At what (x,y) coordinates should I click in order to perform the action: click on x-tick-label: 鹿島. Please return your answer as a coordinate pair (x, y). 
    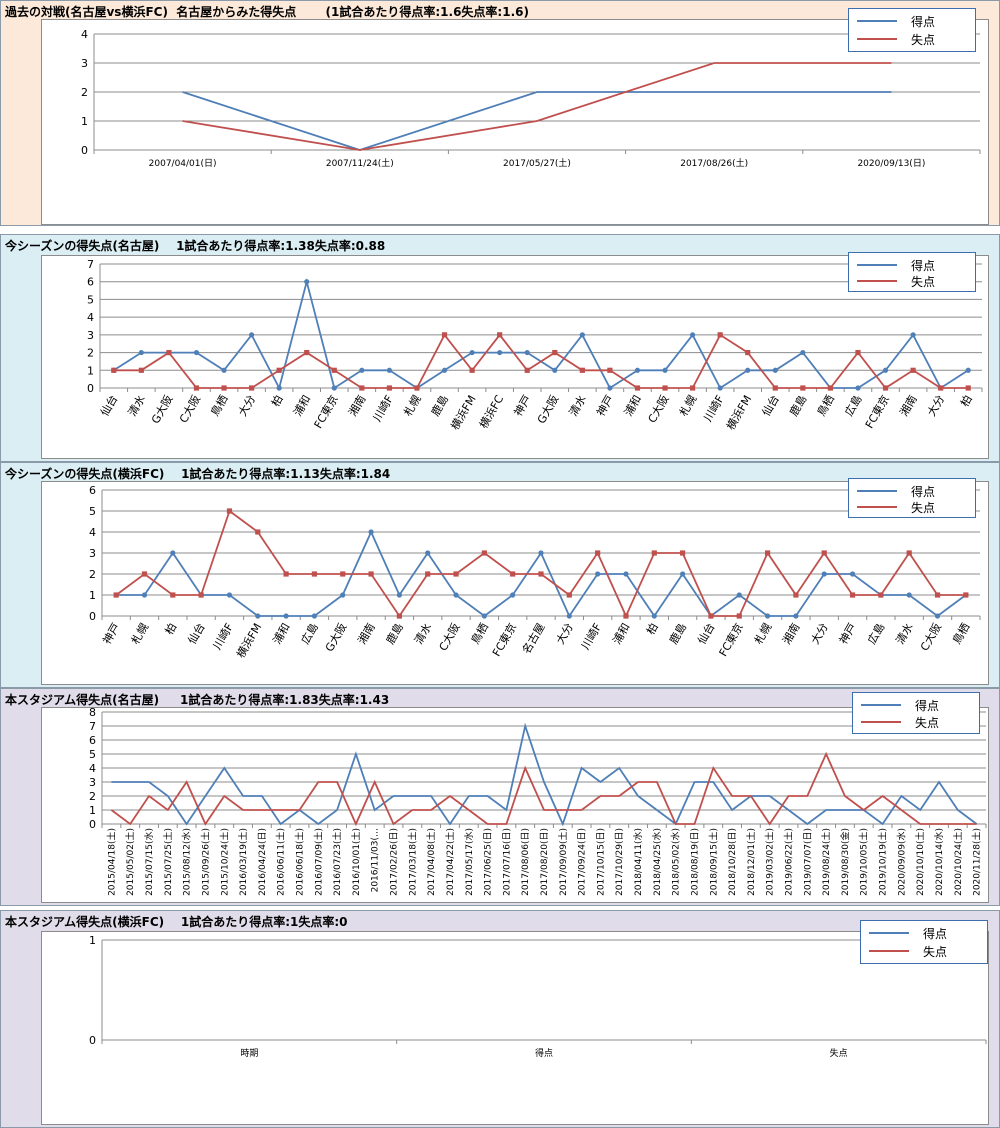
    Looking at the image, I should click on (797, 406).